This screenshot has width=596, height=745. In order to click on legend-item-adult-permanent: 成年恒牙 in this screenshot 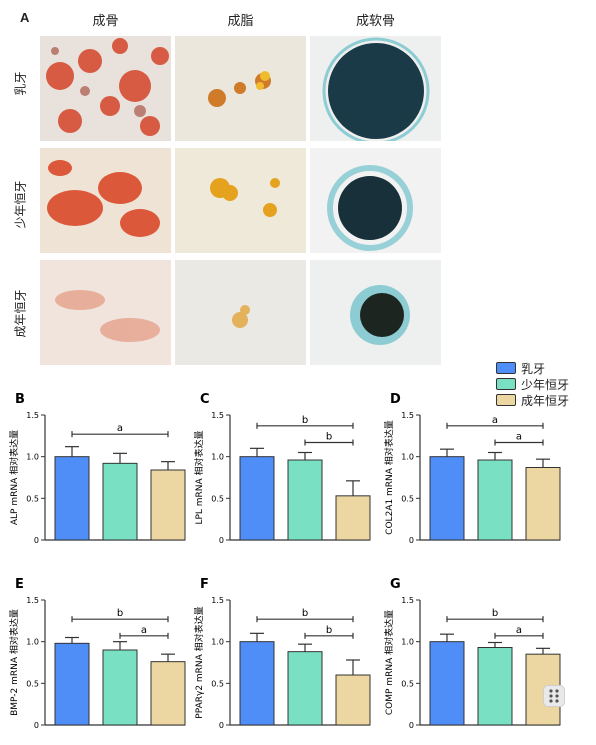, I will do `click(532, 400)`.